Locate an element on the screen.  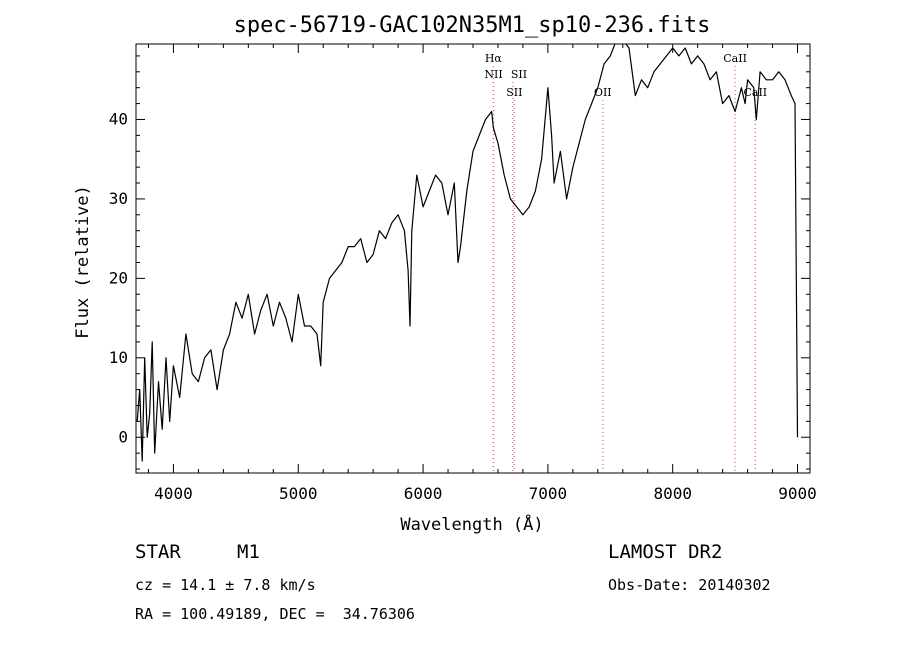
y-tick-label: 40 is located at coordinates (118, 118).